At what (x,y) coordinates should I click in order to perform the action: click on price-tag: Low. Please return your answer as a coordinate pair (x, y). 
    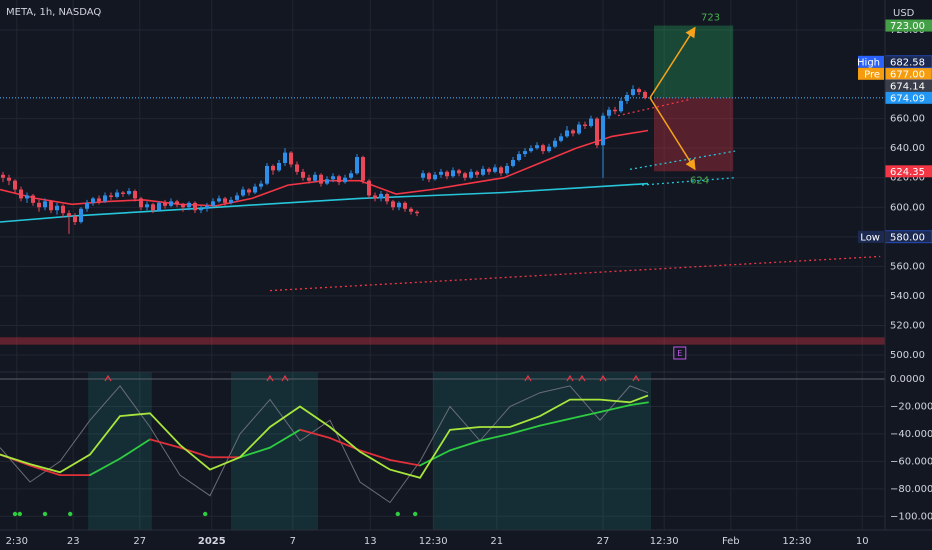
    Looking at the image, I should click on (870, 237).